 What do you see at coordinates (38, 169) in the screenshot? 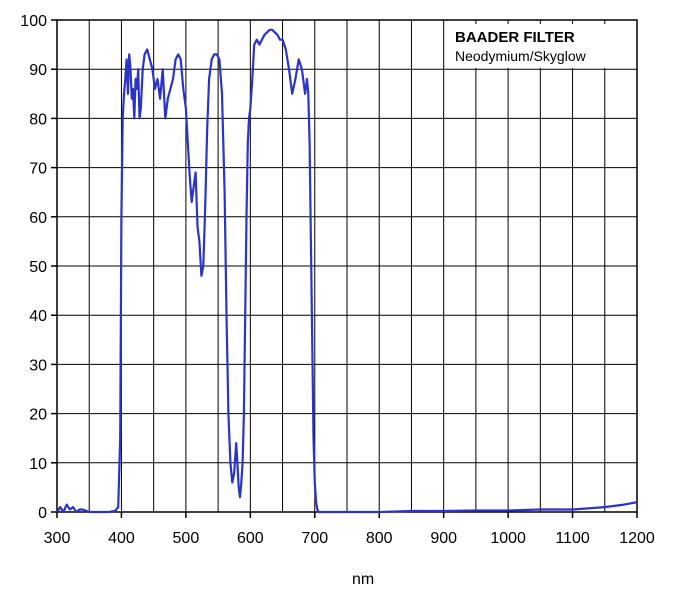
I see `y-tick-label: 70` at bounding box center [38, 169].